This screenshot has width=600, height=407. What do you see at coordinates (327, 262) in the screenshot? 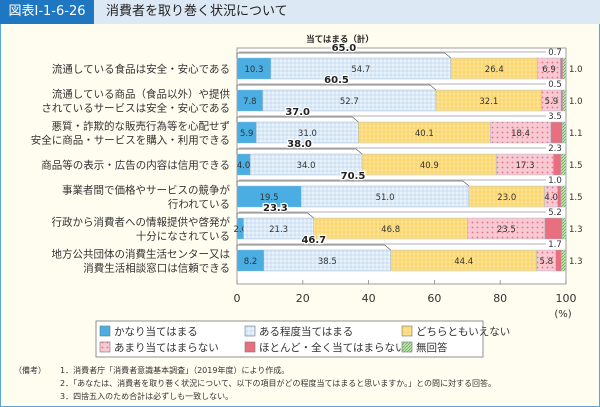
I see `data-label: 38.5` at bounding box center [327, 262].